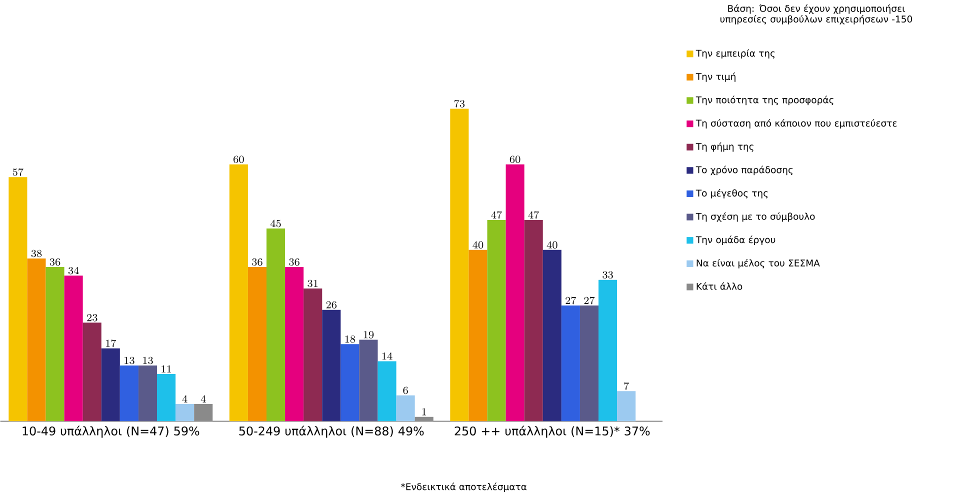 Image resolution: width=963 pixels, height=496 pixels. Describe the element at coordinates (626, 386) in the screenshot. I see `data-label: 7` at that location.